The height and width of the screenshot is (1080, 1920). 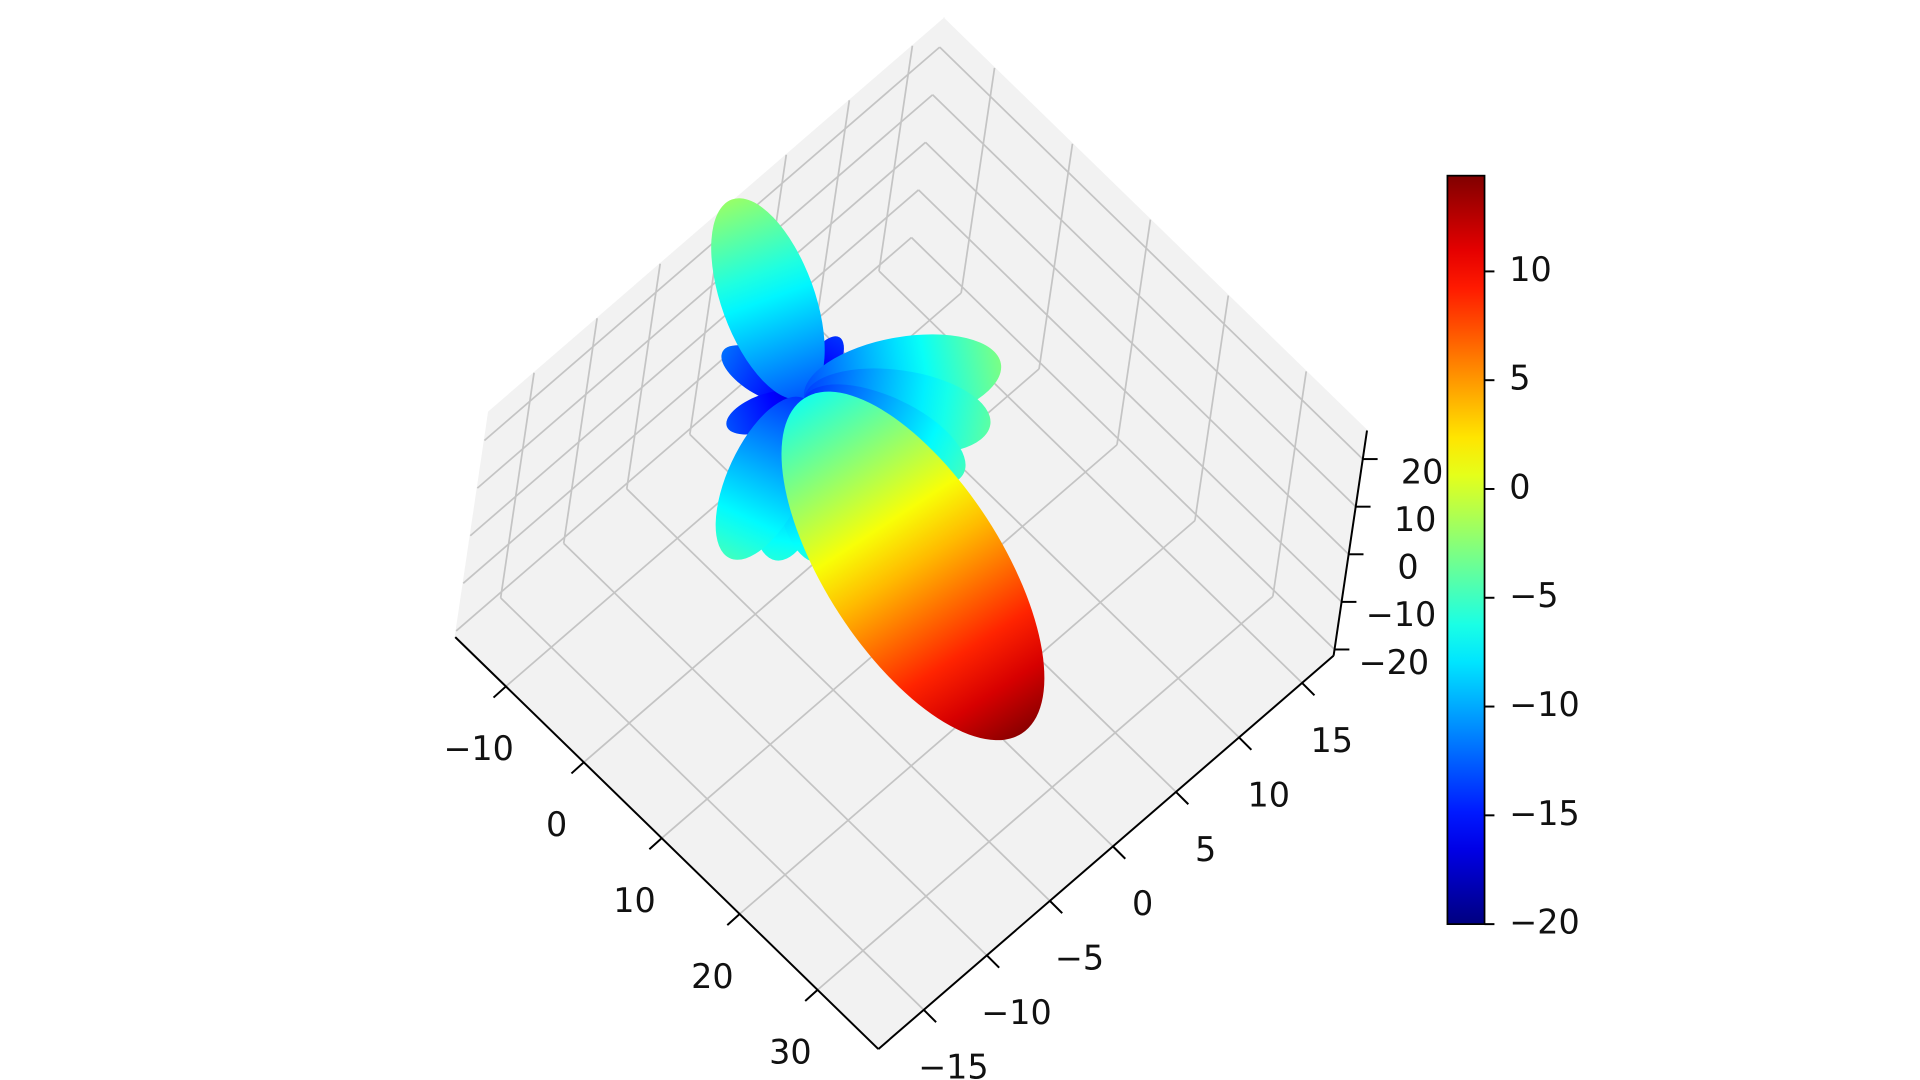 I want to click on x-tick-label: 10, so click(x=634, y=900).